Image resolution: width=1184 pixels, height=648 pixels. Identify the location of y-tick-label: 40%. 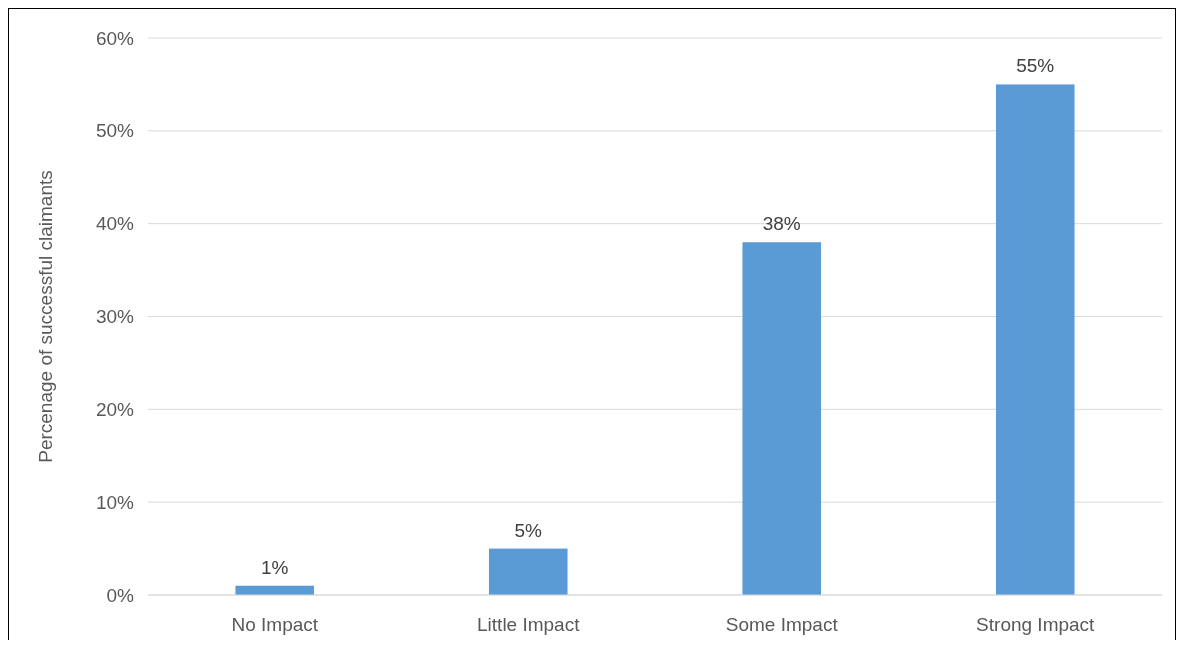
(115, 224).